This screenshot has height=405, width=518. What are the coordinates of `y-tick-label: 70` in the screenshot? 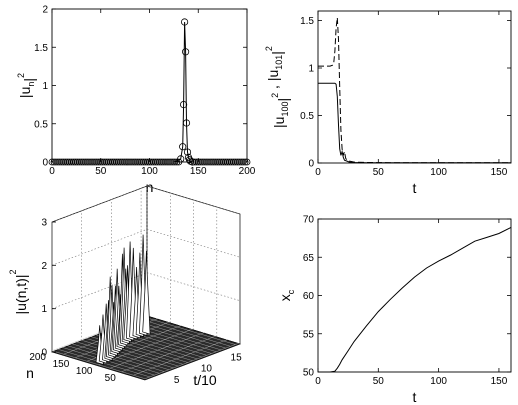 It's located at (309, 220).